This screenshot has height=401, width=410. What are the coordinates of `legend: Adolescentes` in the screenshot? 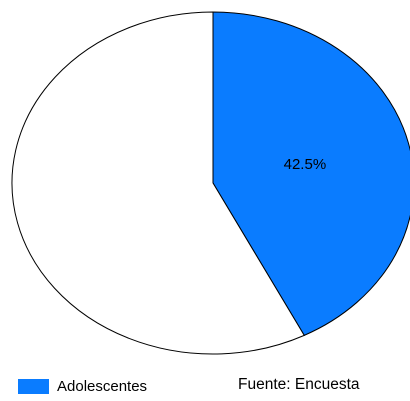 It's located at (82, 386).